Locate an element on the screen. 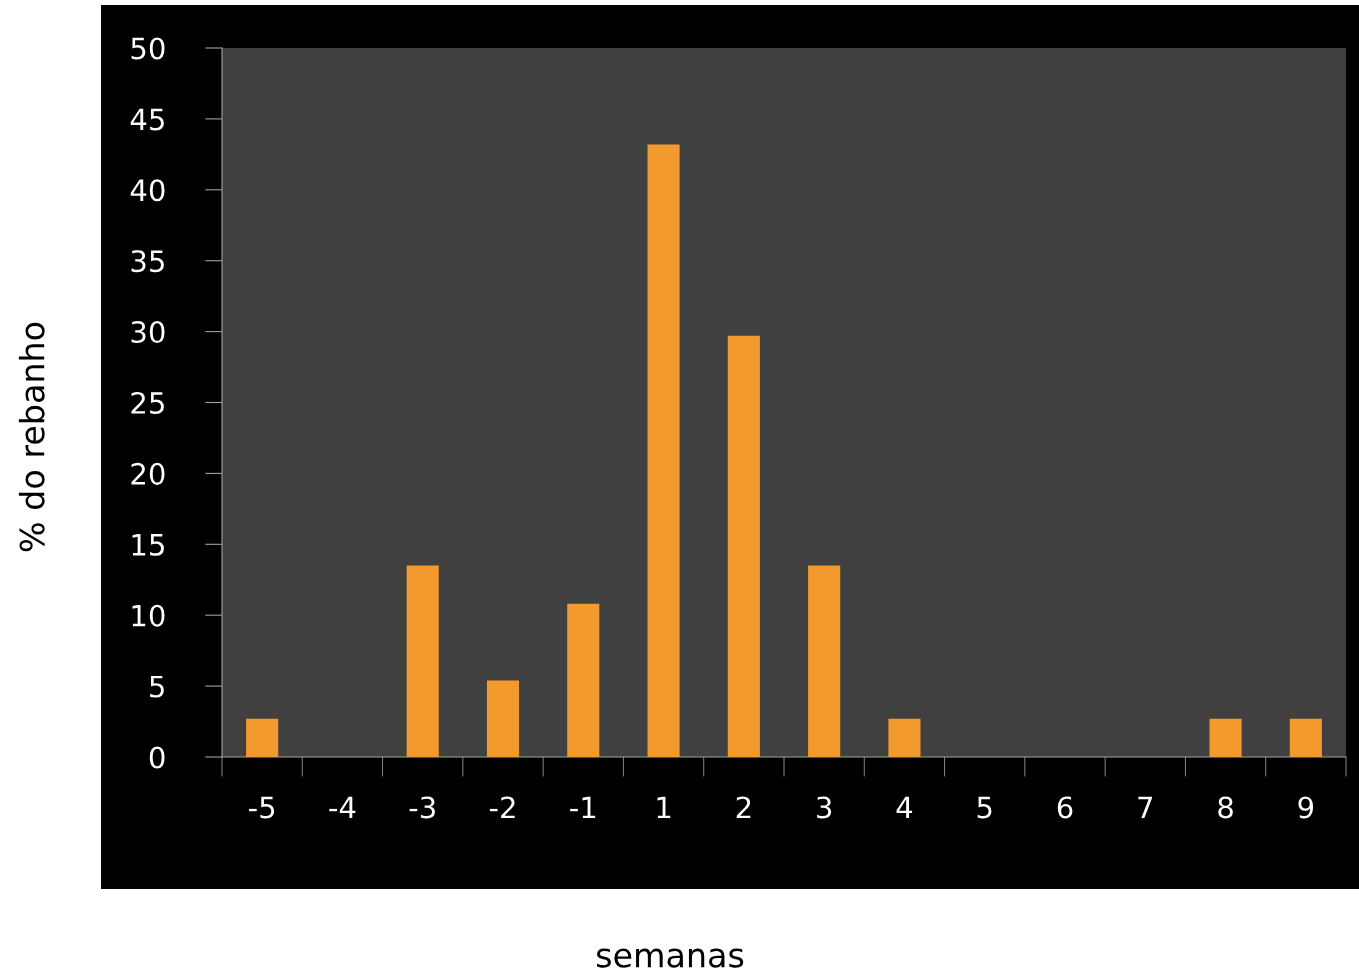 The height and width of the screenshot is (976, 1359). x-tick-label: 8 is located at coordinates (1225, 807).